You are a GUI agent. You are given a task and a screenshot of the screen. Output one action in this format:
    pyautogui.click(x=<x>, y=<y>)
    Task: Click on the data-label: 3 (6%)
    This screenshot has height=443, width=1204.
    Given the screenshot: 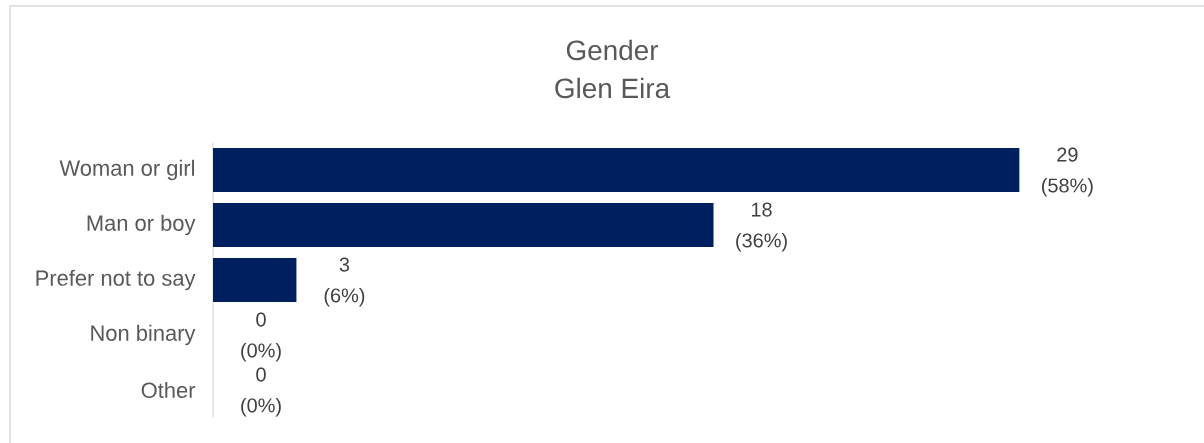 What is the action you would take?
    pyautogui.click(x=344, y=282)
    